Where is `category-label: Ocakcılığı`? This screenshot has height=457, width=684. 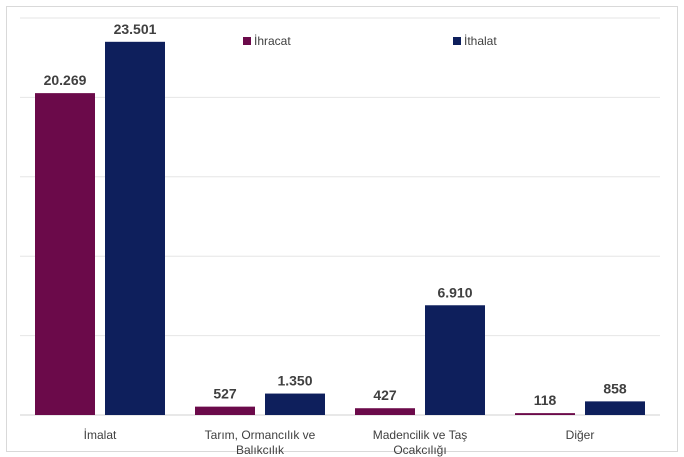 category-label: Ocakcılığı is located at coordinates (419, 450).